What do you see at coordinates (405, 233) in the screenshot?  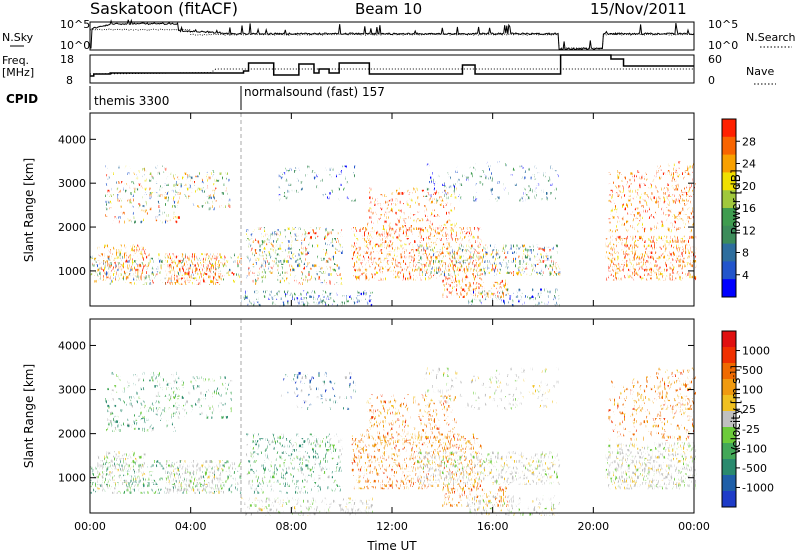 I see `rti-cell-2071` at bounding box center [405, 233].